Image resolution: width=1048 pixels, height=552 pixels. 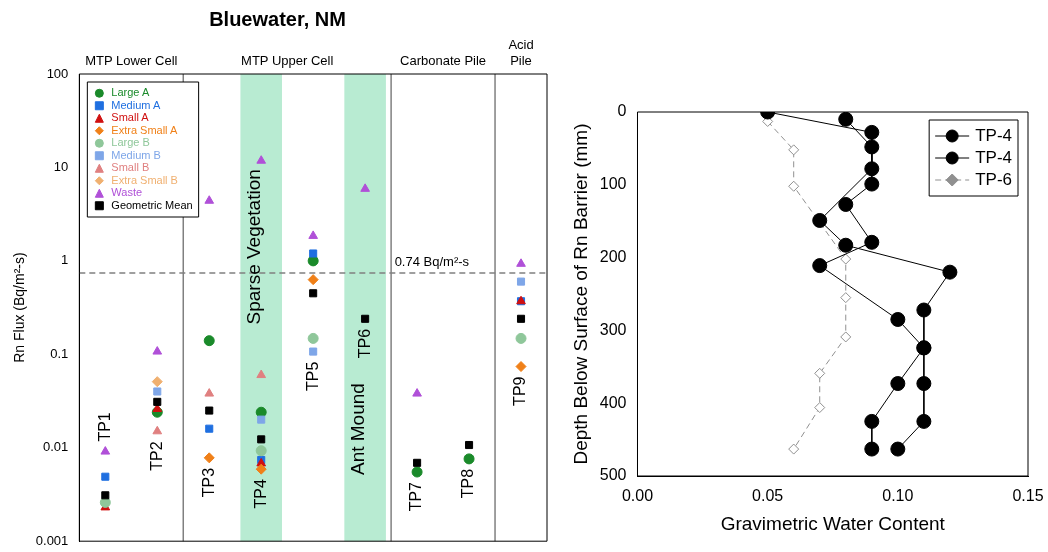 I want to click on x-tick-label: TP5, so click(x=312, y=376).